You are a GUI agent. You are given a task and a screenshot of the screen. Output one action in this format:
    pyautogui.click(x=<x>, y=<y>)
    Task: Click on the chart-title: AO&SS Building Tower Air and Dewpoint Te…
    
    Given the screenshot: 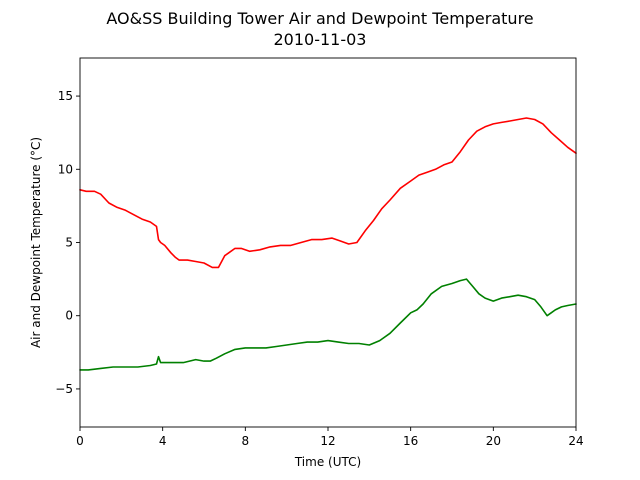 What is the action you would take?
    pyautogui.click(x=319, y=18)
    